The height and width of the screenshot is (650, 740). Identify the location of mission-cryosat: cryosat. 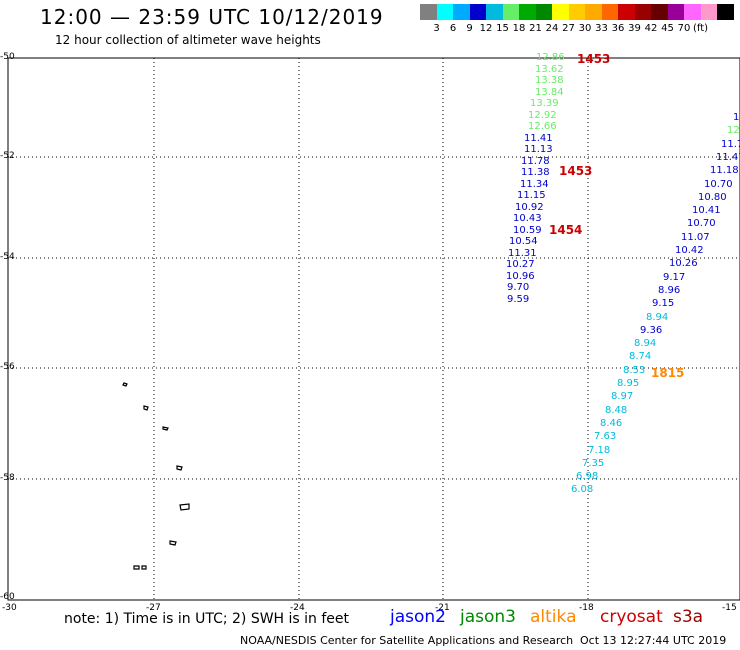
(631, 617).